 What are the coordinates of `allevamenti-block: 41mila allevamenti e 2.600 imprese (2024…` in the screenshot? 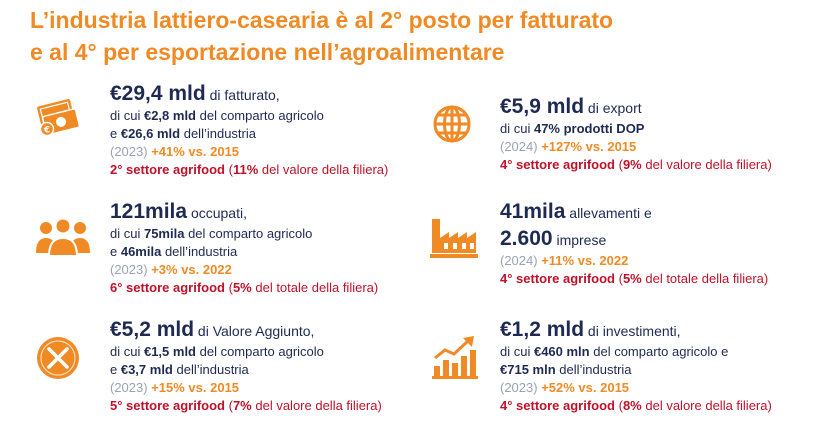 It's located at (634, 243).